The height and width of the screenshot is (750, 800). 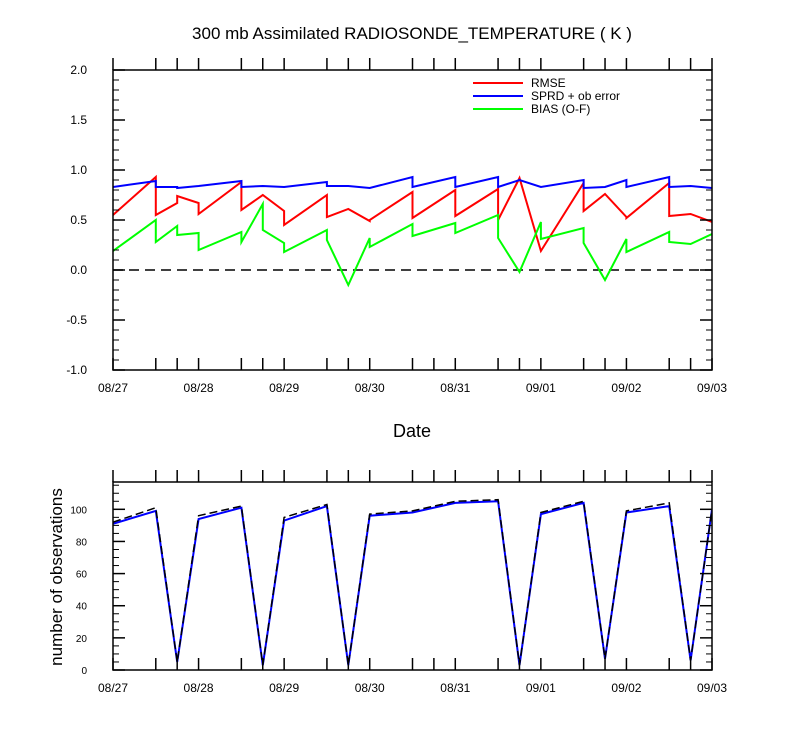 I want to click on bottom-y-tick-label: 80, so click(x=82, y=542).